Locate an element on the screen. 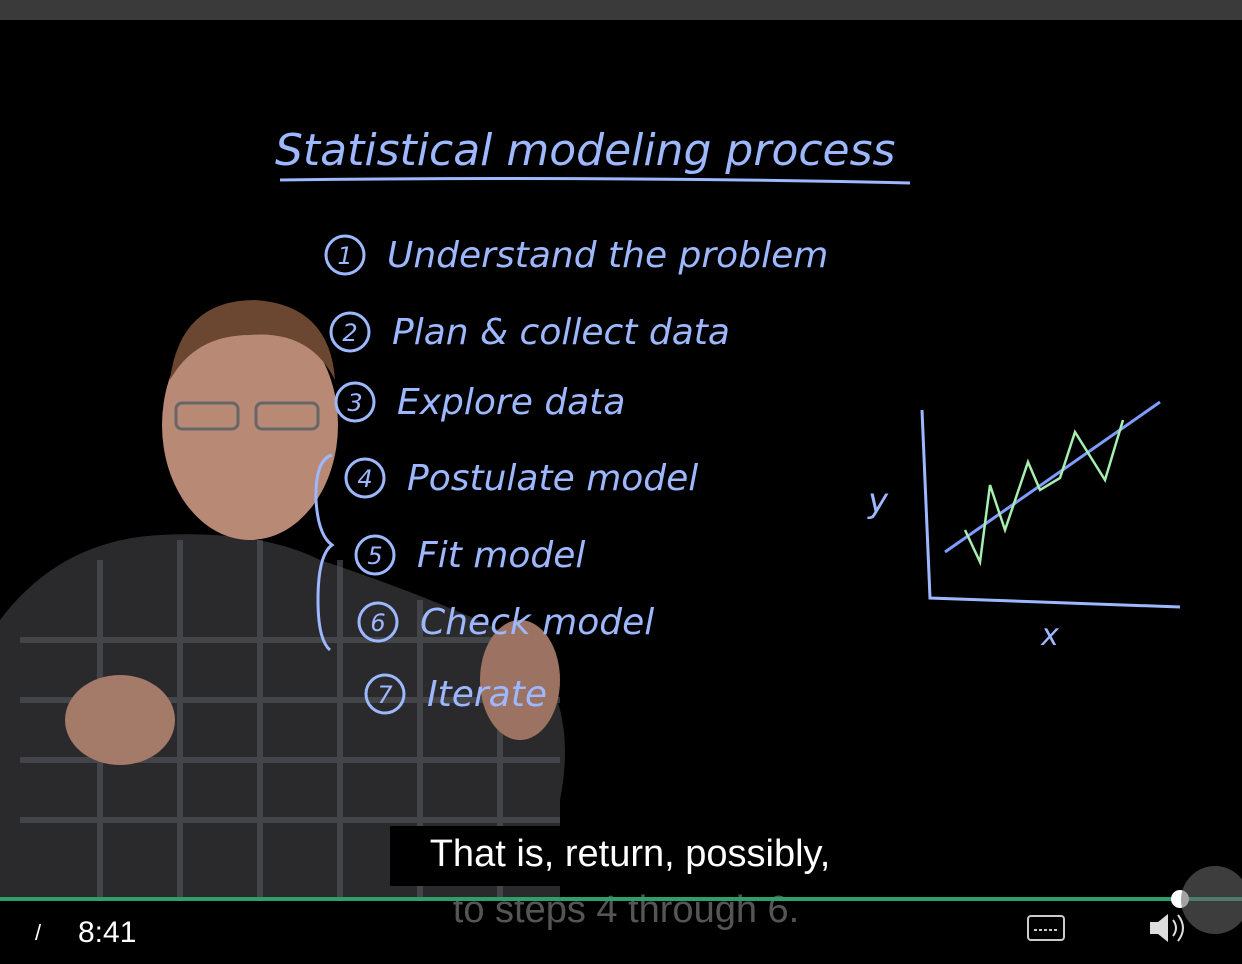 Image resolution: width=1242 pixels, height=964 pixels. brace is located at coordinates (324, 552).